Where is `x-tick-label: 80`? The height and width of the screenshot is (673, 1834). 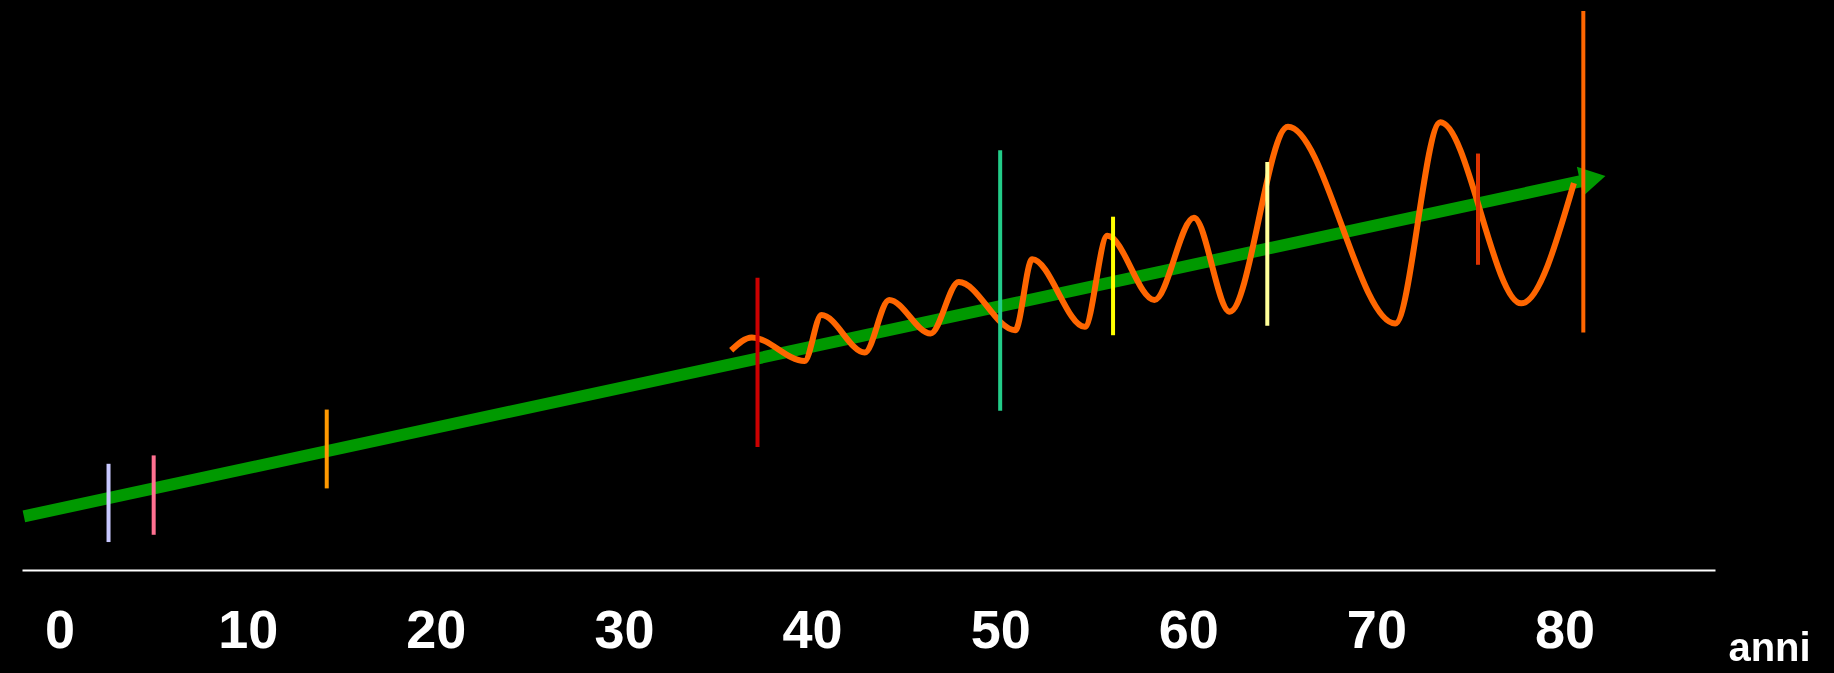
x-tick-label: 80 is located at coordinates (1565, 628).